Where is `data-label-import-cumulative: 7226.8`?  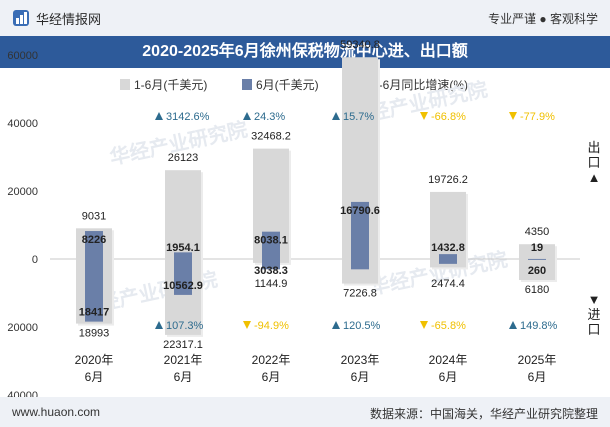 data-label-import-cumulative: 7226.8 is located at coordinates (360, 294).